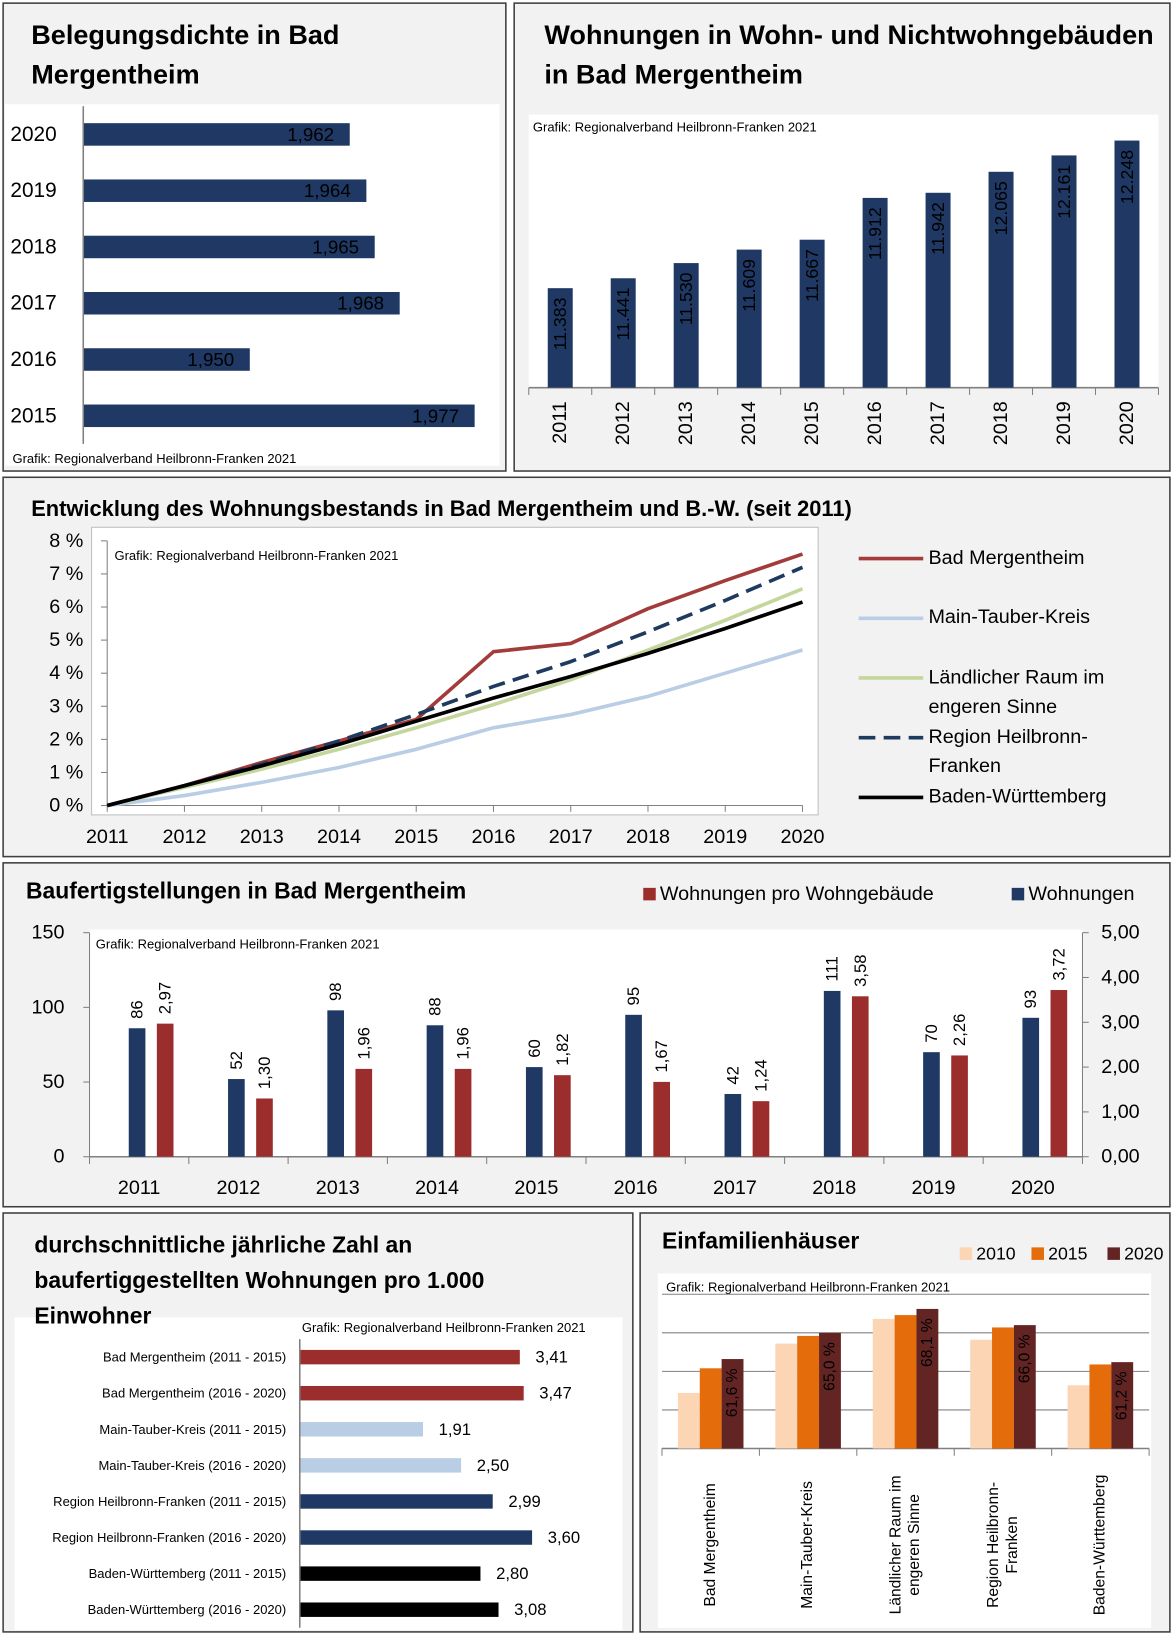  Describe the element at coordinates (812, 423) in the screenshot. I see `x-tick-label: 2015` at that location.